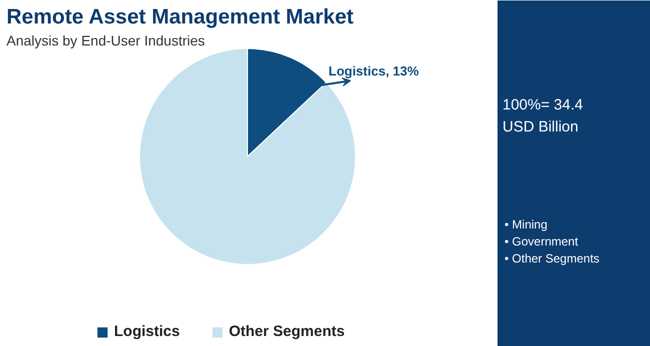 Image resolution: width=650 pixels, height=346 pixels. I want to click on data-label: Logistics, 13%, so click(374, 71).